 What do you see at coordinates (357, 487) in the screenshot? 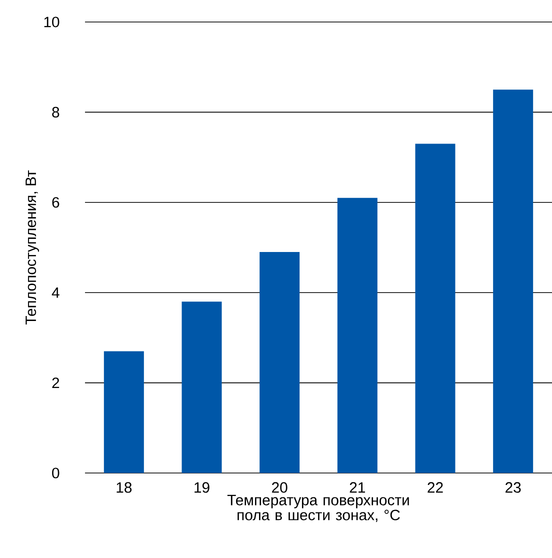
I see `x-tick-label: 21` at bounding box center [357, 487].